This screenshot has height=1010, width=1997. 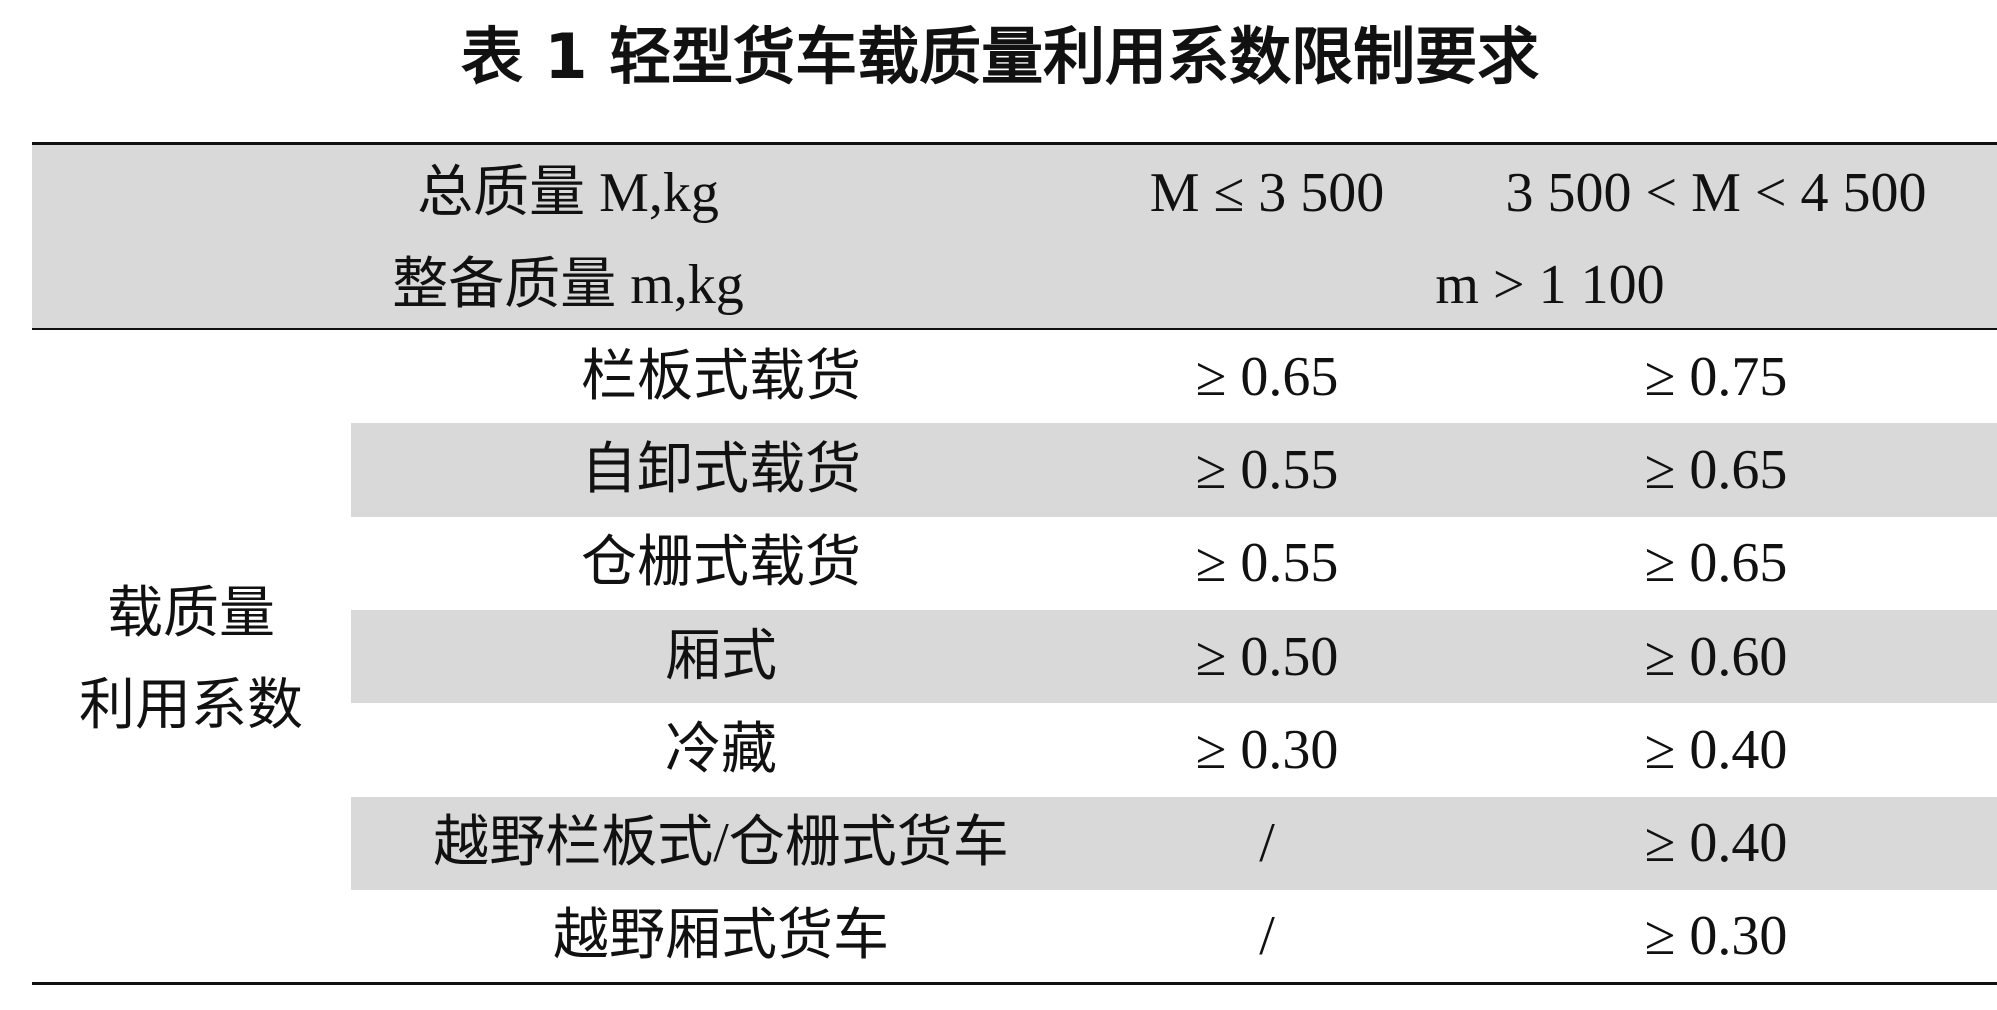 I want to click on top-rule, so click(x=1014, y=143).